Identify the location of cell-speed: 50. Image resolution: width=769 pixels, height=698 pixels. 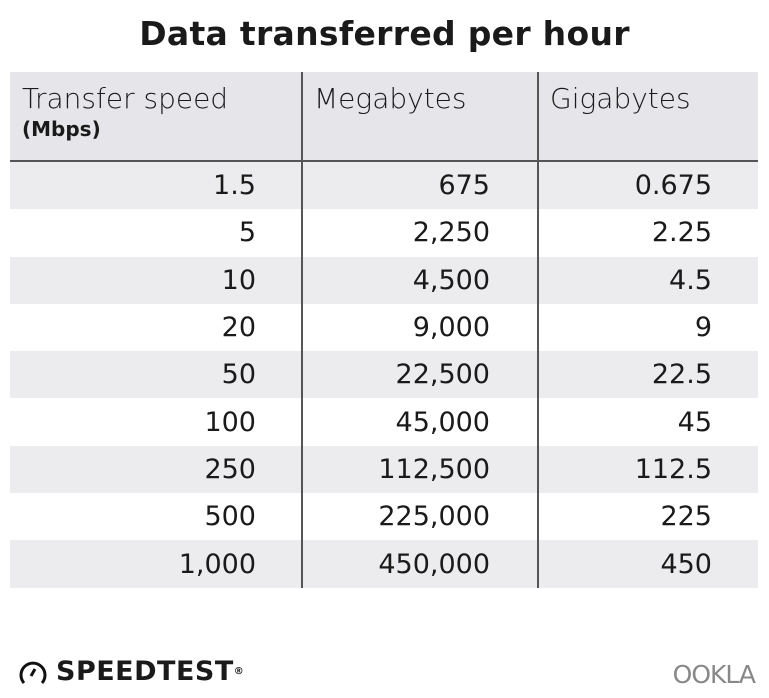
(238, 375).